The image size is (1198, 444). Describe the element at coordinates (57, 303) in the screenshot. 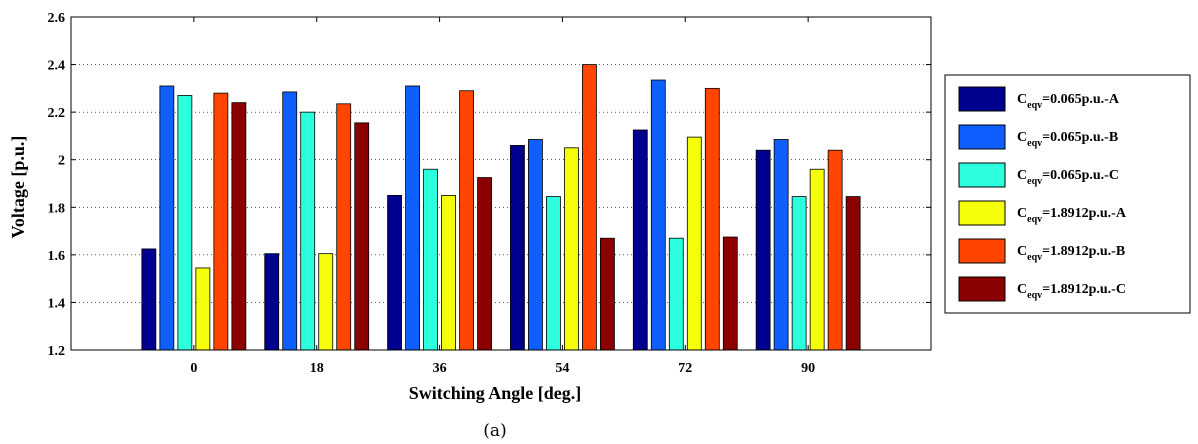

I see `y-tick-label: 1.4` at that location.